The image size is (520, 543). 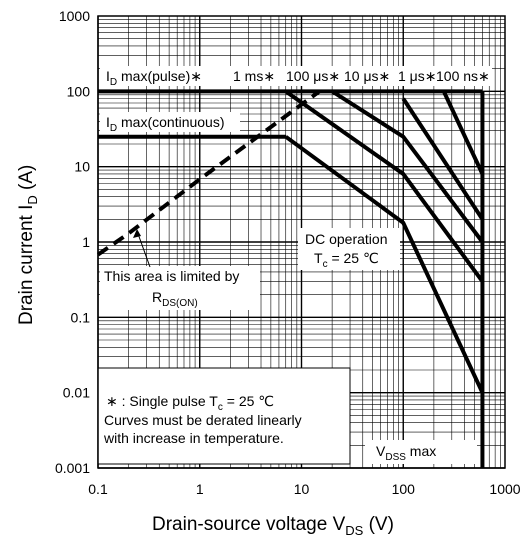 What do you see at coordinates (74, 16) in the screenshot?
I see `y-tick-label: 1000` at bounding box center [74, 16].